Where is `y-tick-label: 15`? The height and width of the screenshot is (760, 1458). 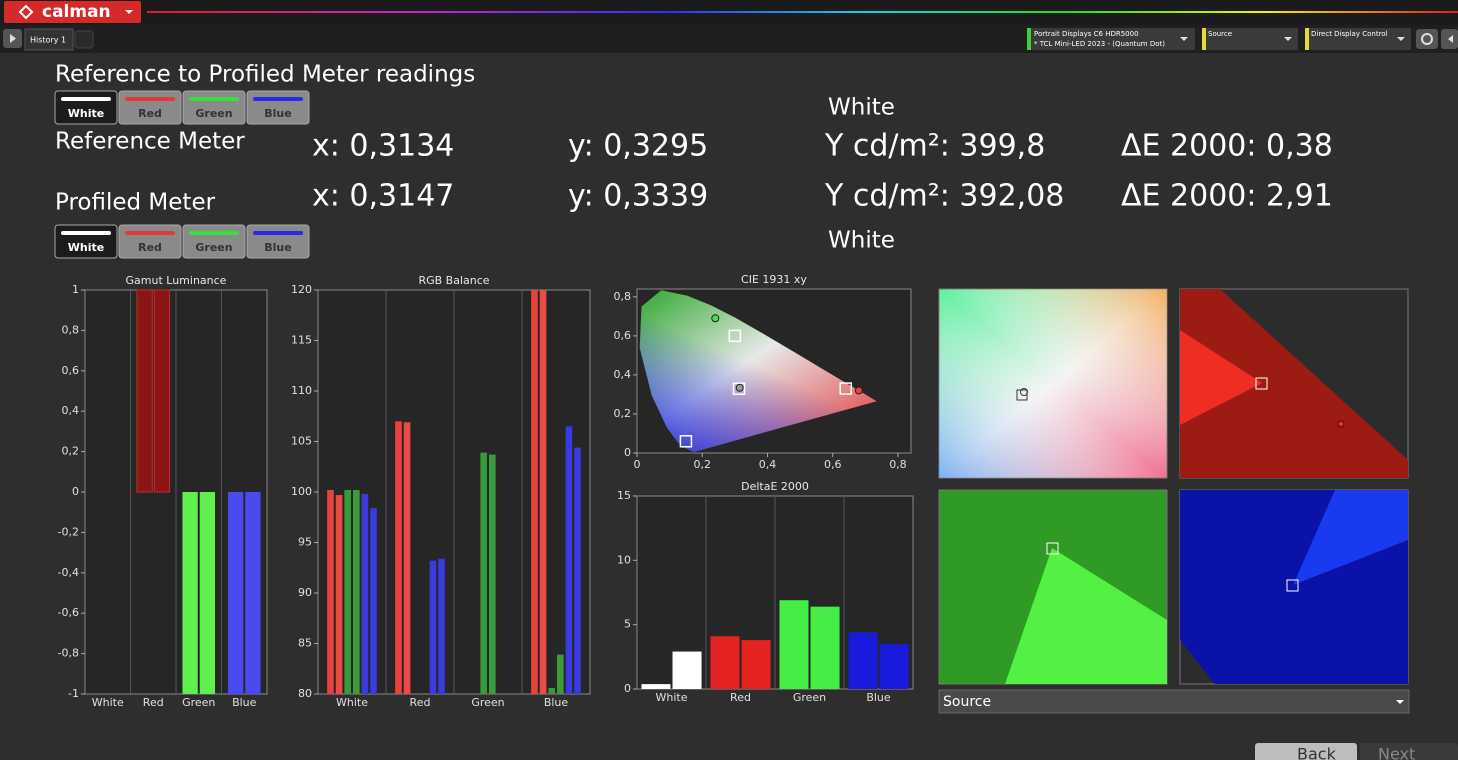 y-tick-label: 15 is located at coordinates (624, 495).